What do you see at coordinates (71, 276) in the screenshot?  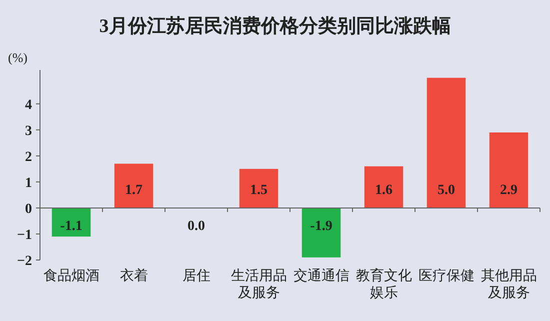 I see `x-tick-label: 食品烟酒` at bounding box center [71, 276].